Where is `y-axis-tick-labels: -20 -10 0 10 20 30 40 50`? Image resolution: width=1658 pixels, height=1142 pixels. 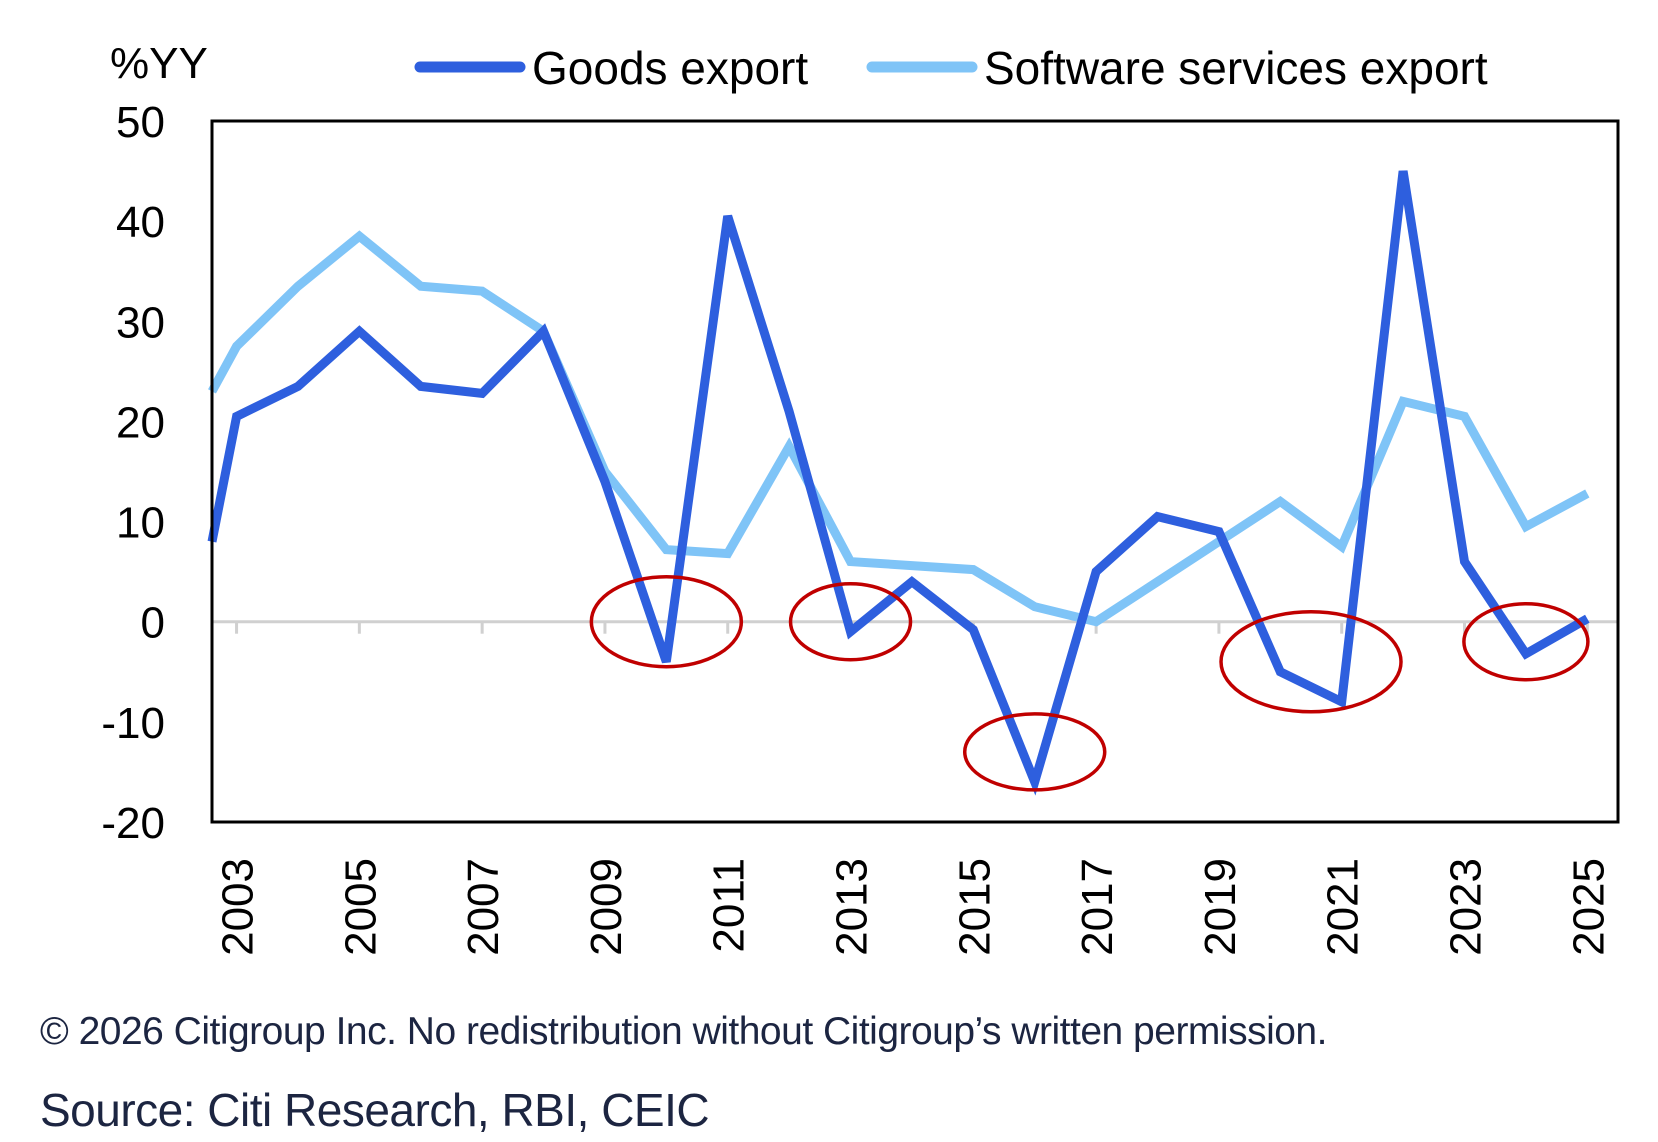
y-axis-tick-labels: -20 -10 0 10 20 30 40 50 is located at coordinates (133, 473).